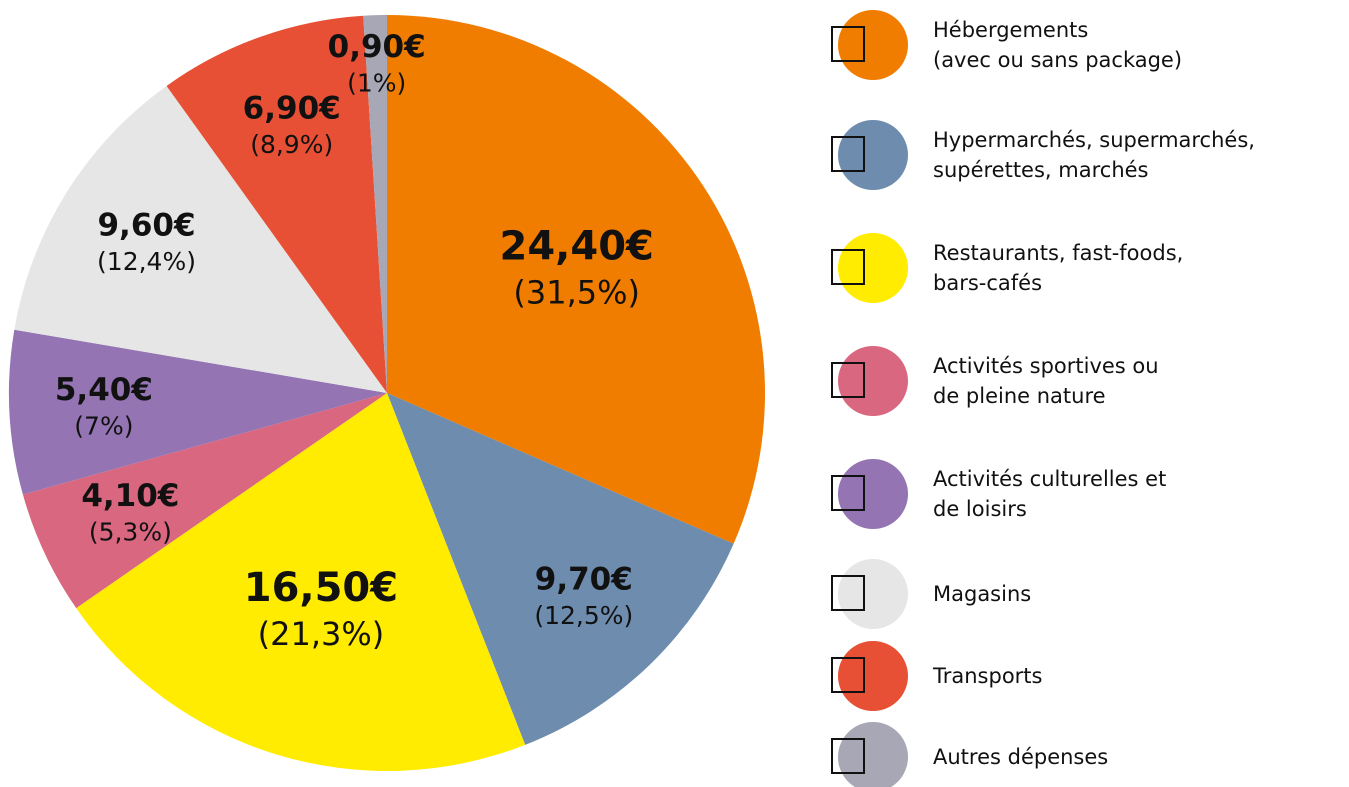  Describe the element at coordinates (577, 247) in the screenshot. I see `amount-label: 24,40€` at that location.